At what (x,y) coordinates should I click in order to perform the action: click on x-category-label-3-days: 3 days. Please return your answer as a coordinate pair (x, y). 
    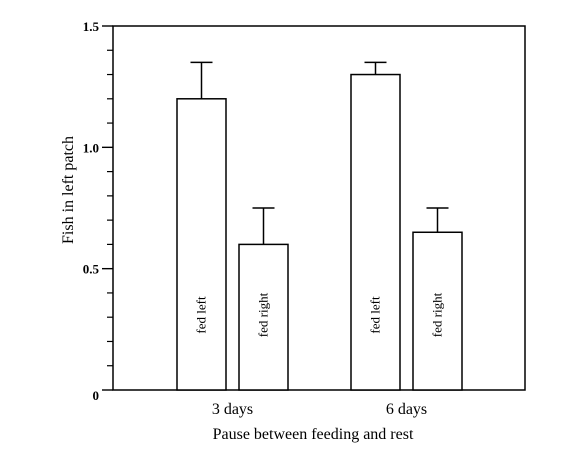
    Looking at the image, I should click on (232, 409).